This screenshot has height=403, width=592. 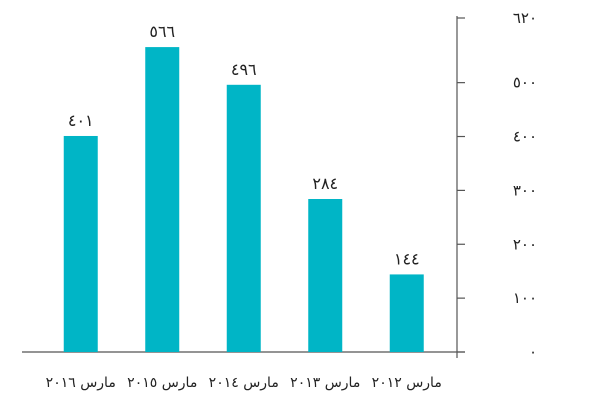 What do you see at coordinates (407, 383) in the screenshot?
I see `x-tick-label: مارس ٢٠١٢` at bounding box center [407, 383].